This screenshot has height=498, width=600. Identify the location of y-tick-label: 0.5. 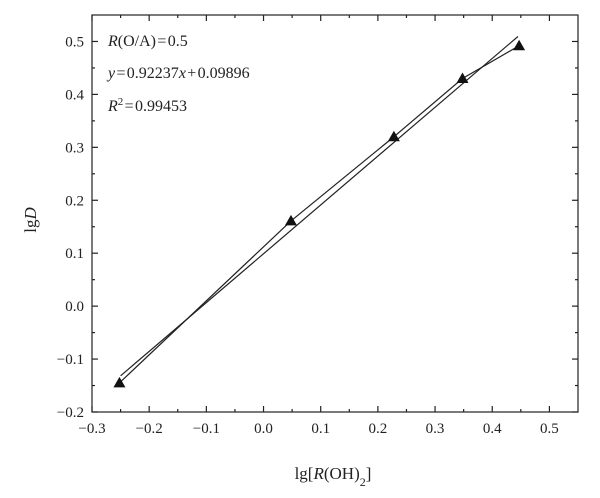
(74, 42).